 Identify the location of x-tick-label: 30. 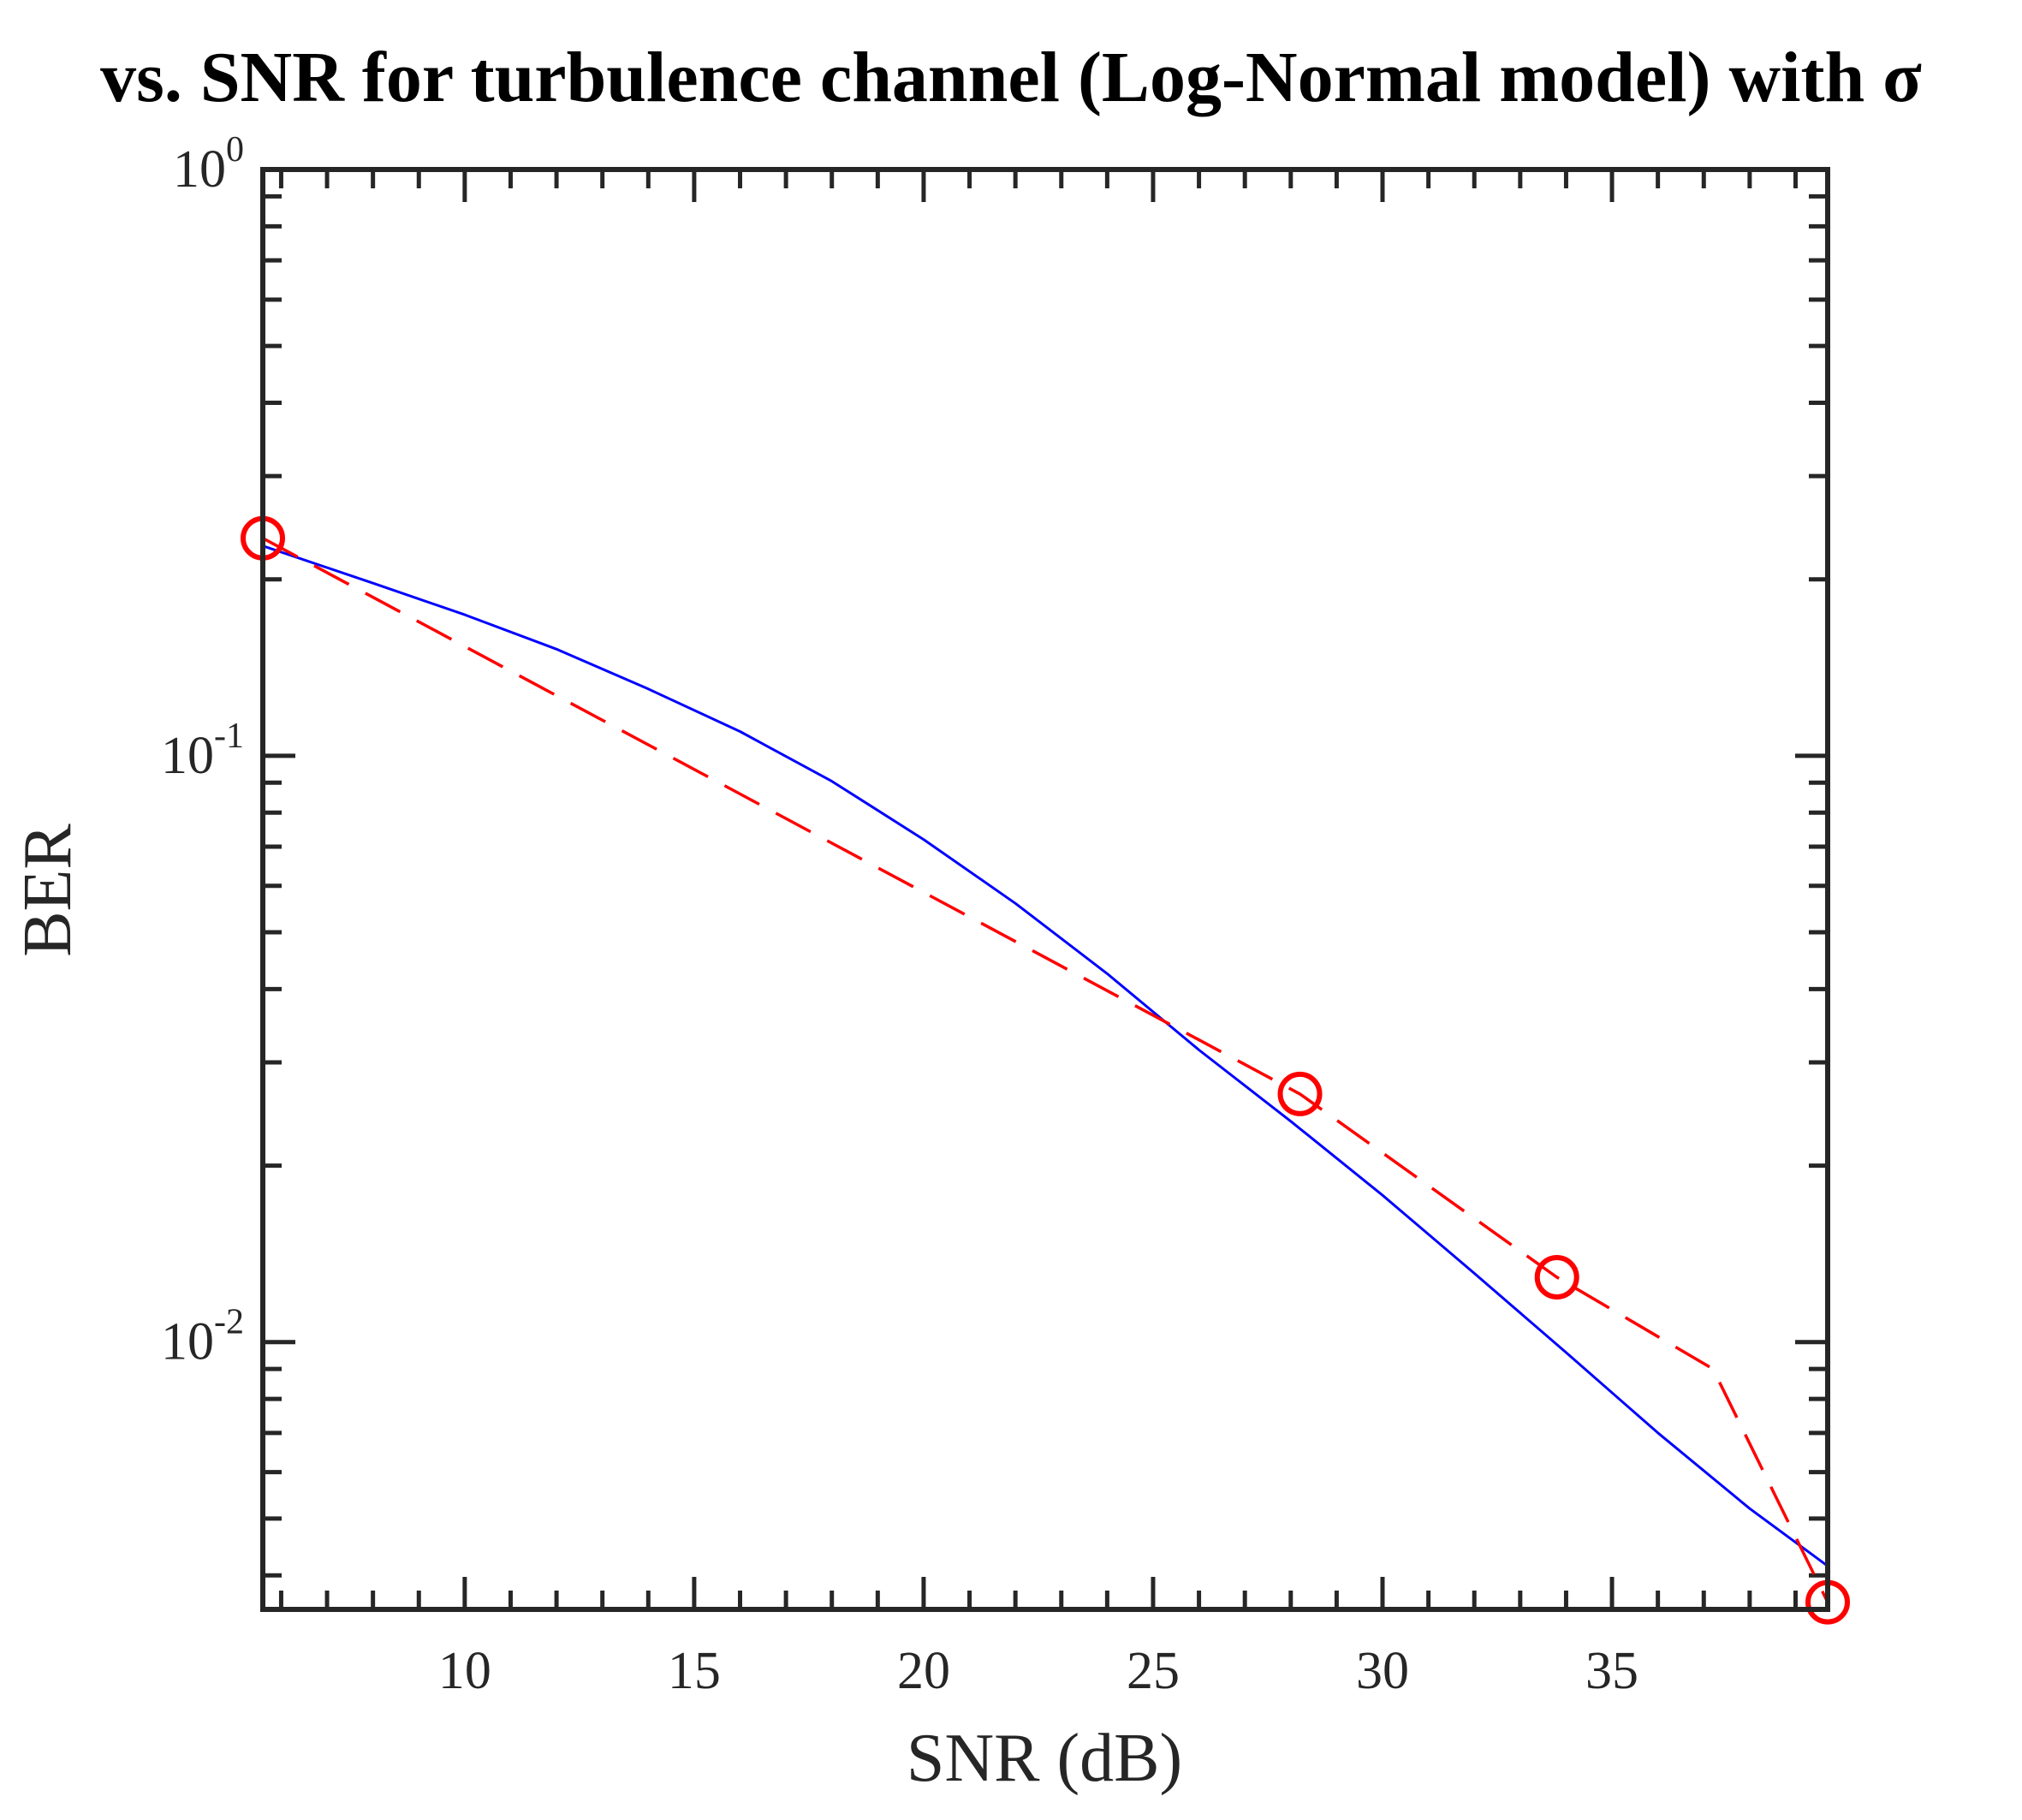
(1382, 1671).